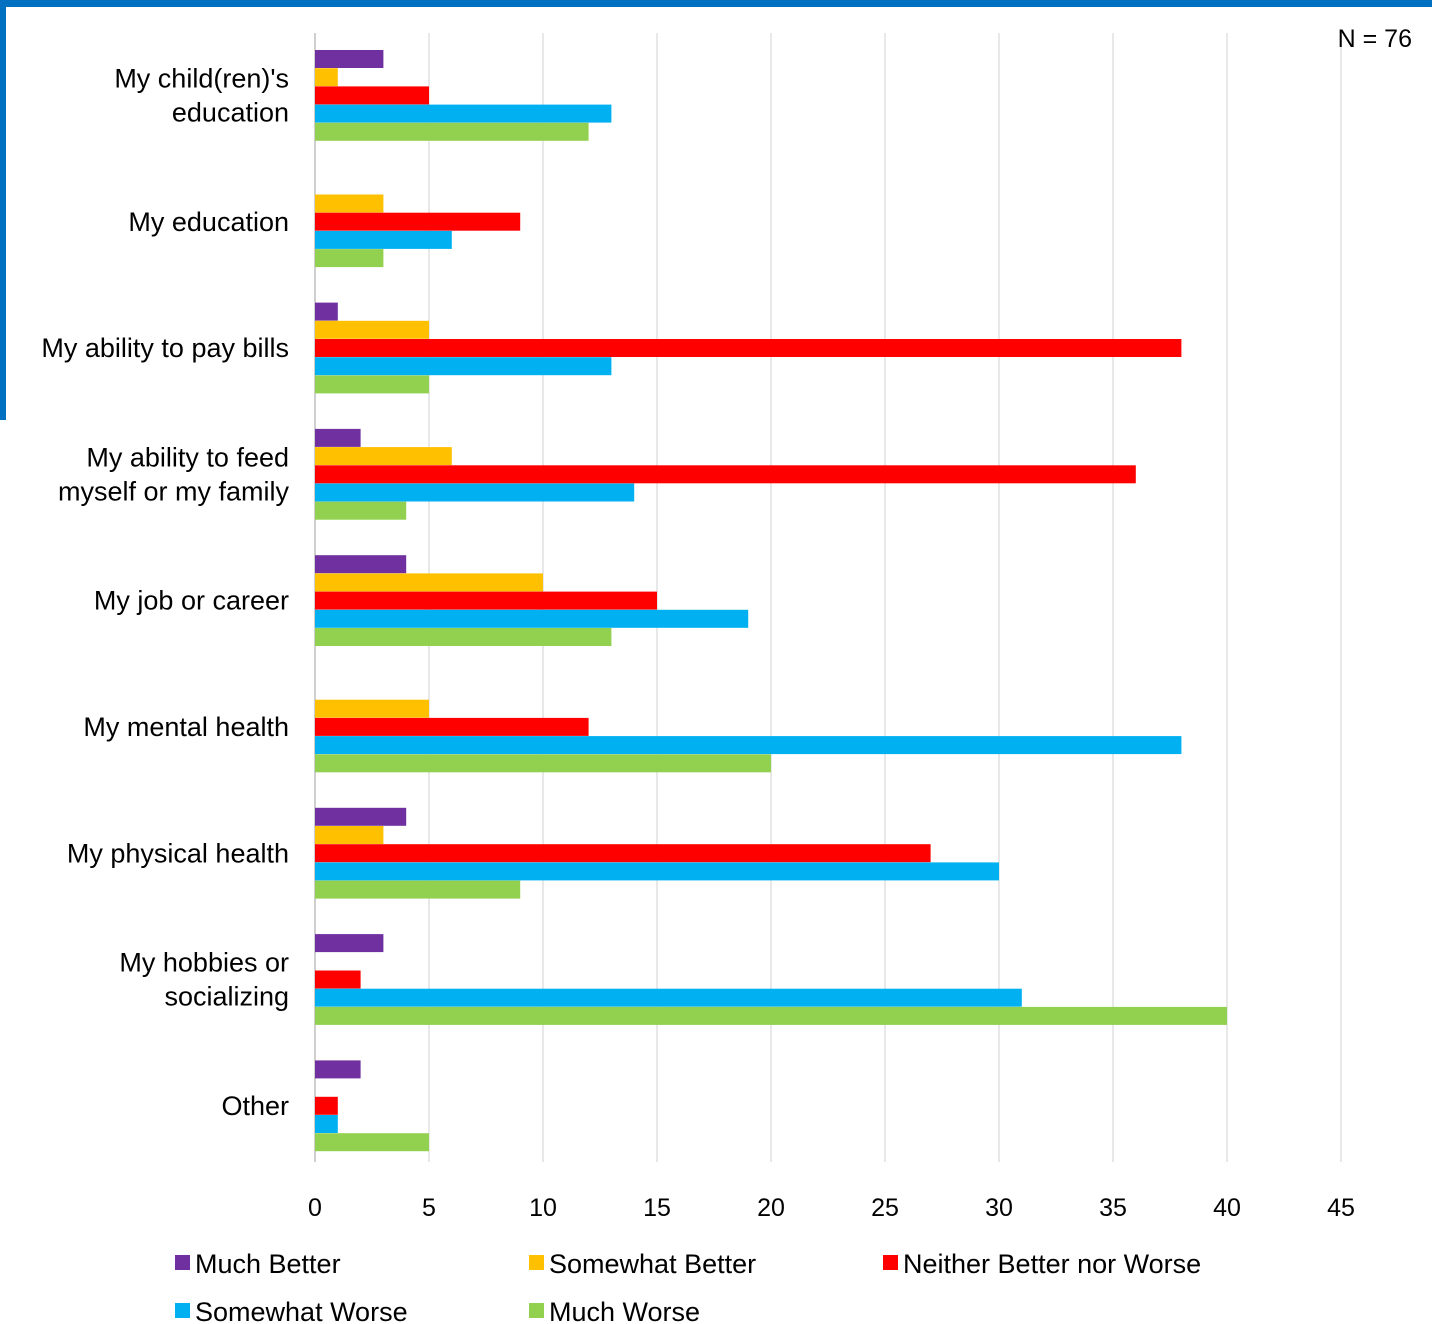  What do you see at coordinates (182, 1310) in the screenshot?
I see `legend-swatch-somewhat-worse` at bounding box center [182, 1310].